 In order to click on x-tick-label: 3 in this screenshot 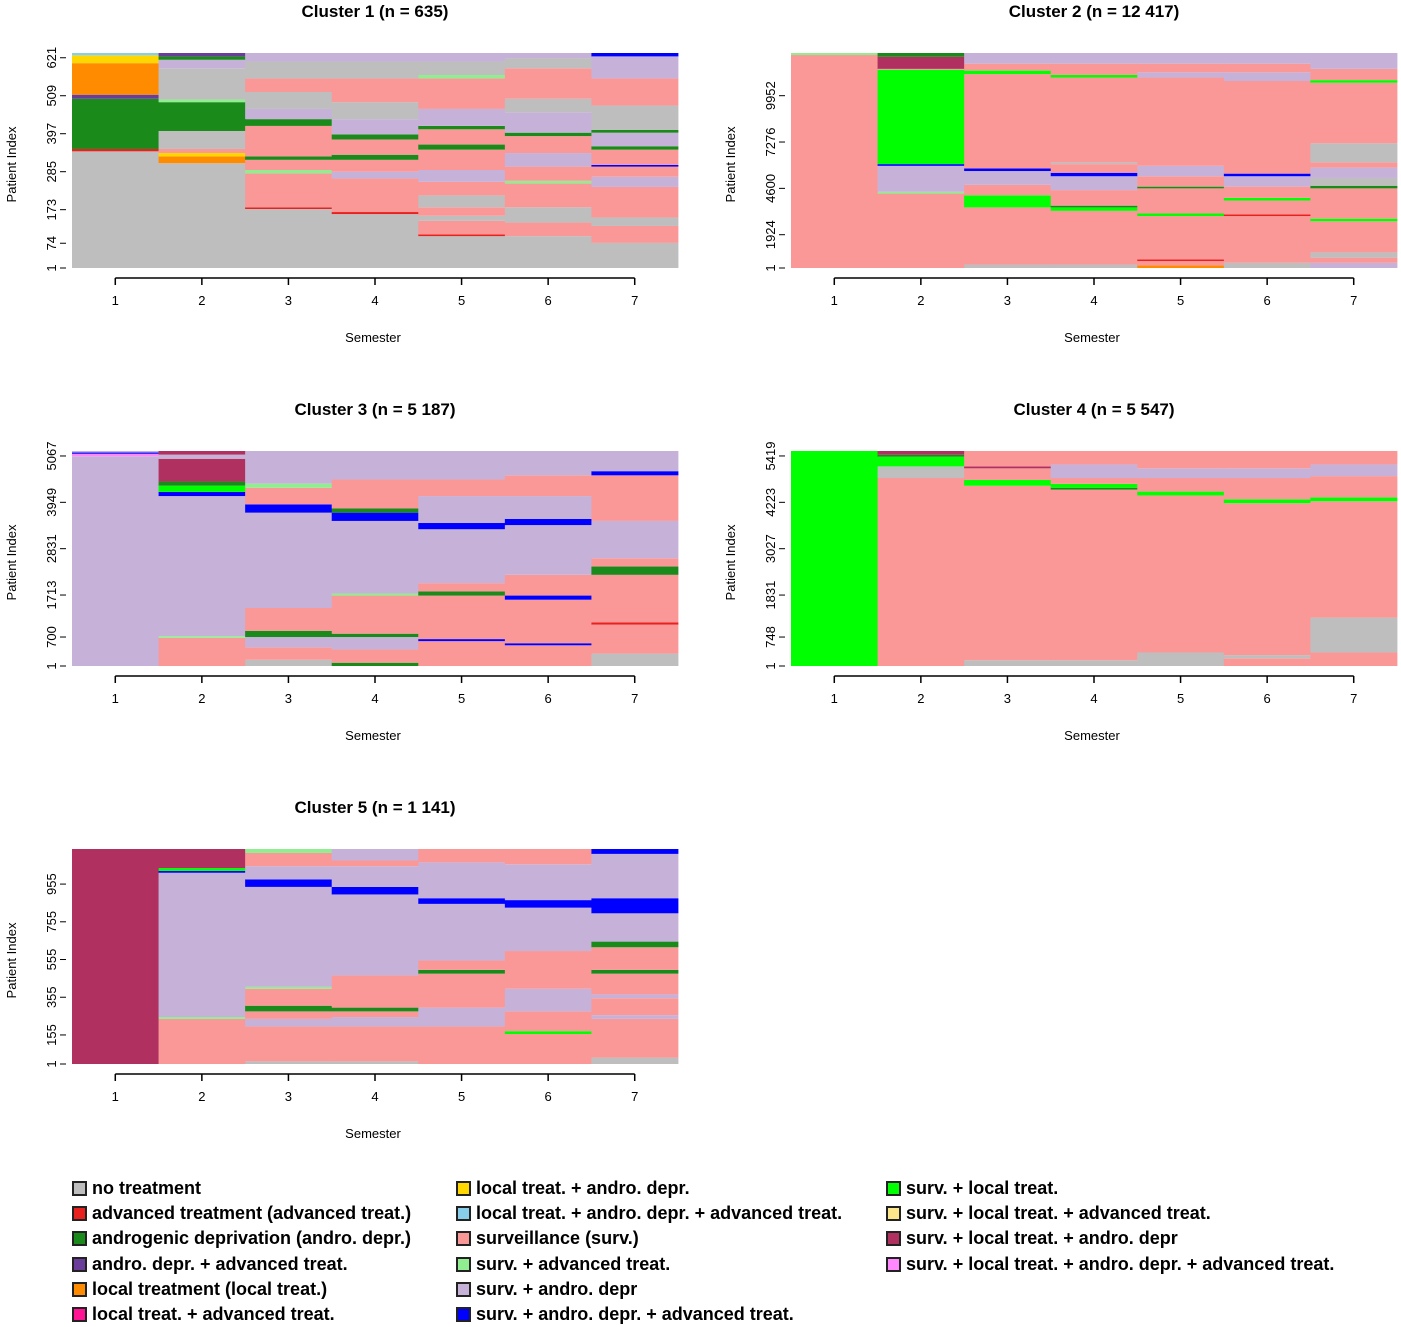, I will do `click(288, 1096)`.